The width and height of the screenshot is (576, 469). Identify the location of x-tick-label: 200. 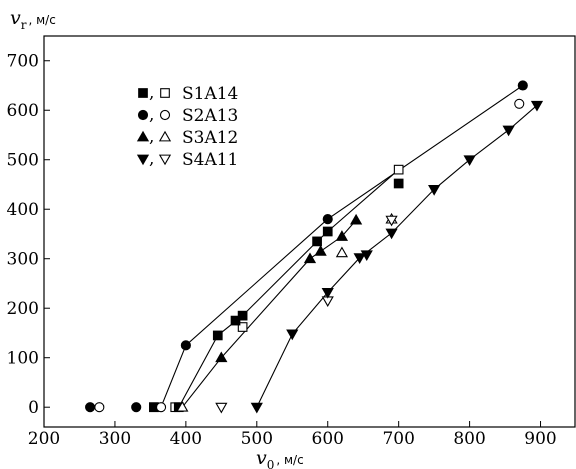
(44, 439).